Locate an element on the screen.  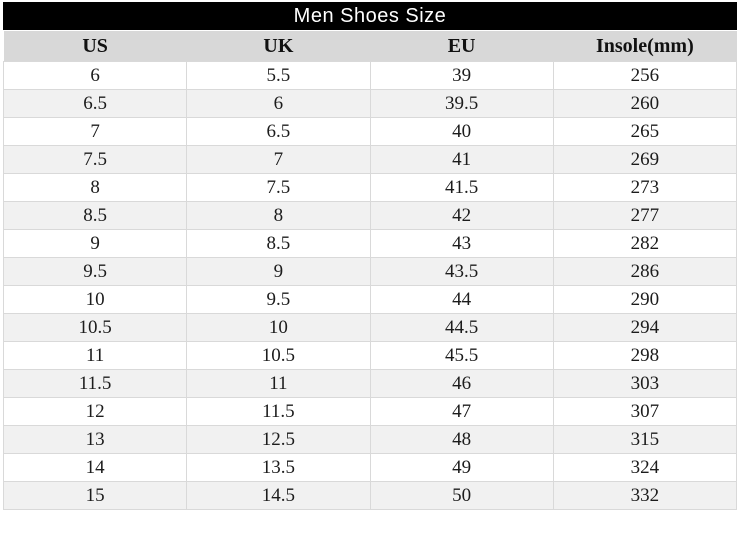
cell-insole: 303 is located at coordinates (645, 383).